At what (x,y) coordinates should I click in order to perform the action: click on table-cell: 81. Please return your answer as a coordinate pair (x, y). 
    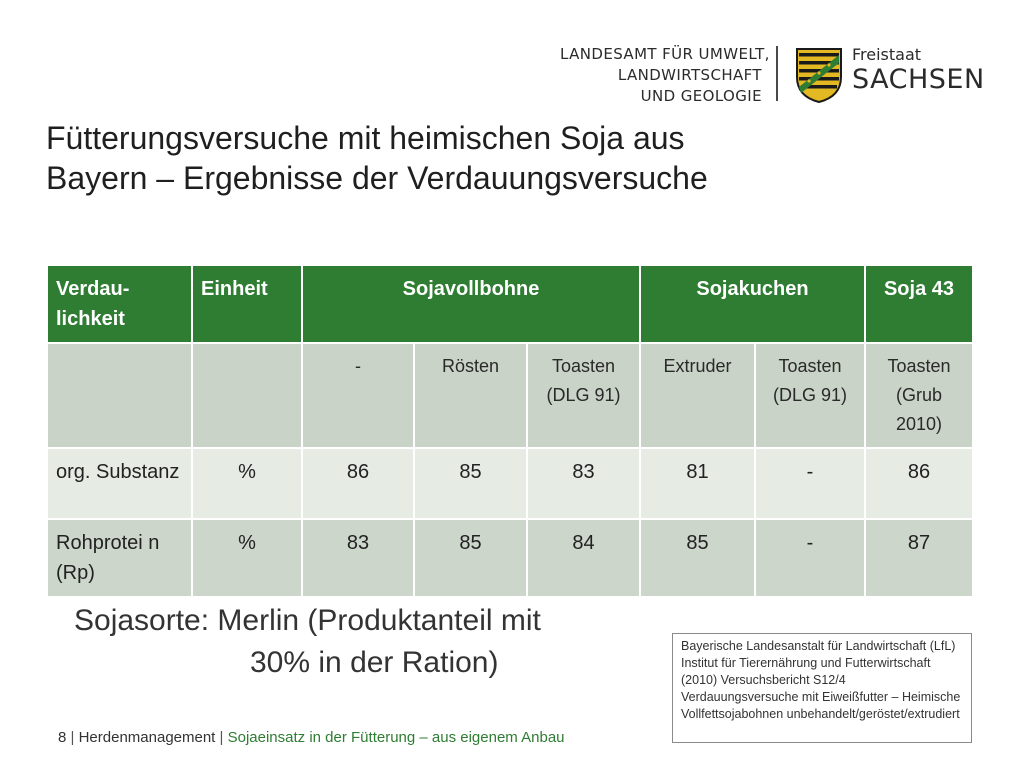
    Looking at the image, I should click on (698, 484).